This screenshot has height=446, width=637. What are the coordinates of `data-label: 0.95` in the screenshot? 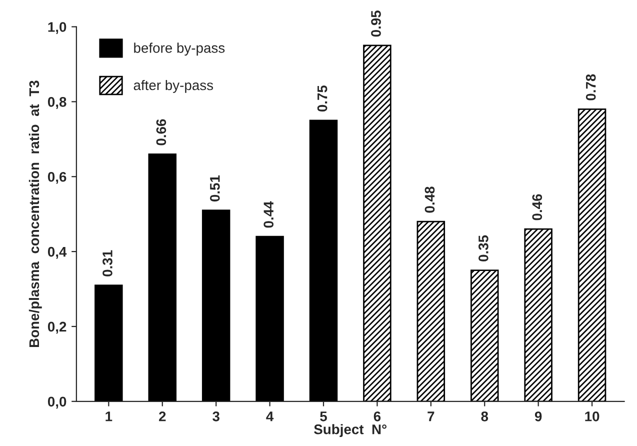 It's located at (376, 23).